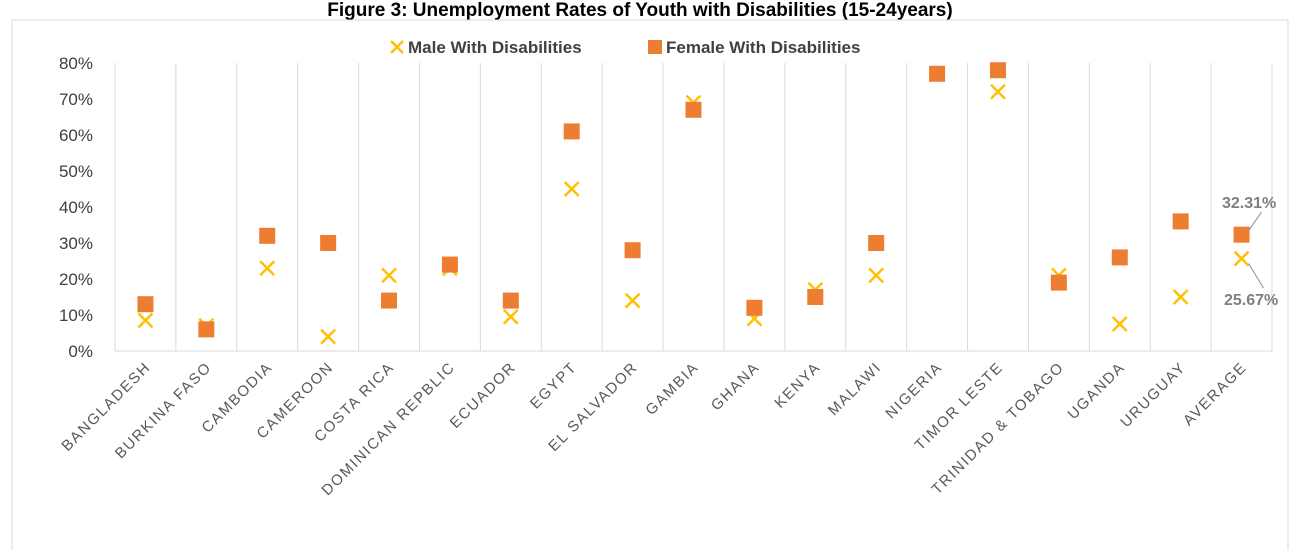 Image resolution: width=1291 pixels, height=550 pixels. I want to click on legend-male-marker, so click(397, 47).